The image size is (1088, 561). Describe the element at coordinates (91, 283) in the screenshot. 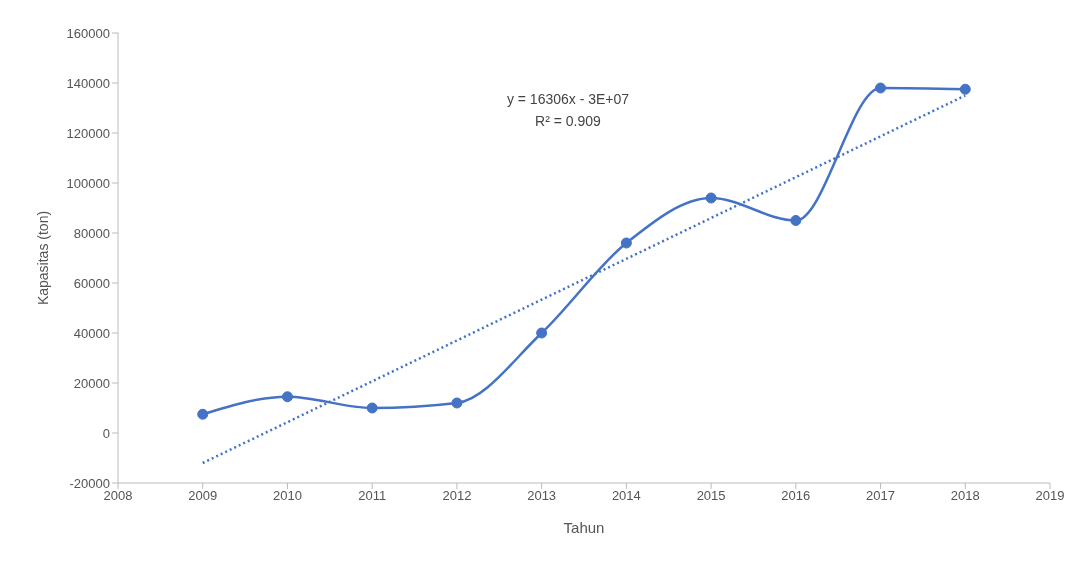

I see `y-tick-label: 60000` at that location.